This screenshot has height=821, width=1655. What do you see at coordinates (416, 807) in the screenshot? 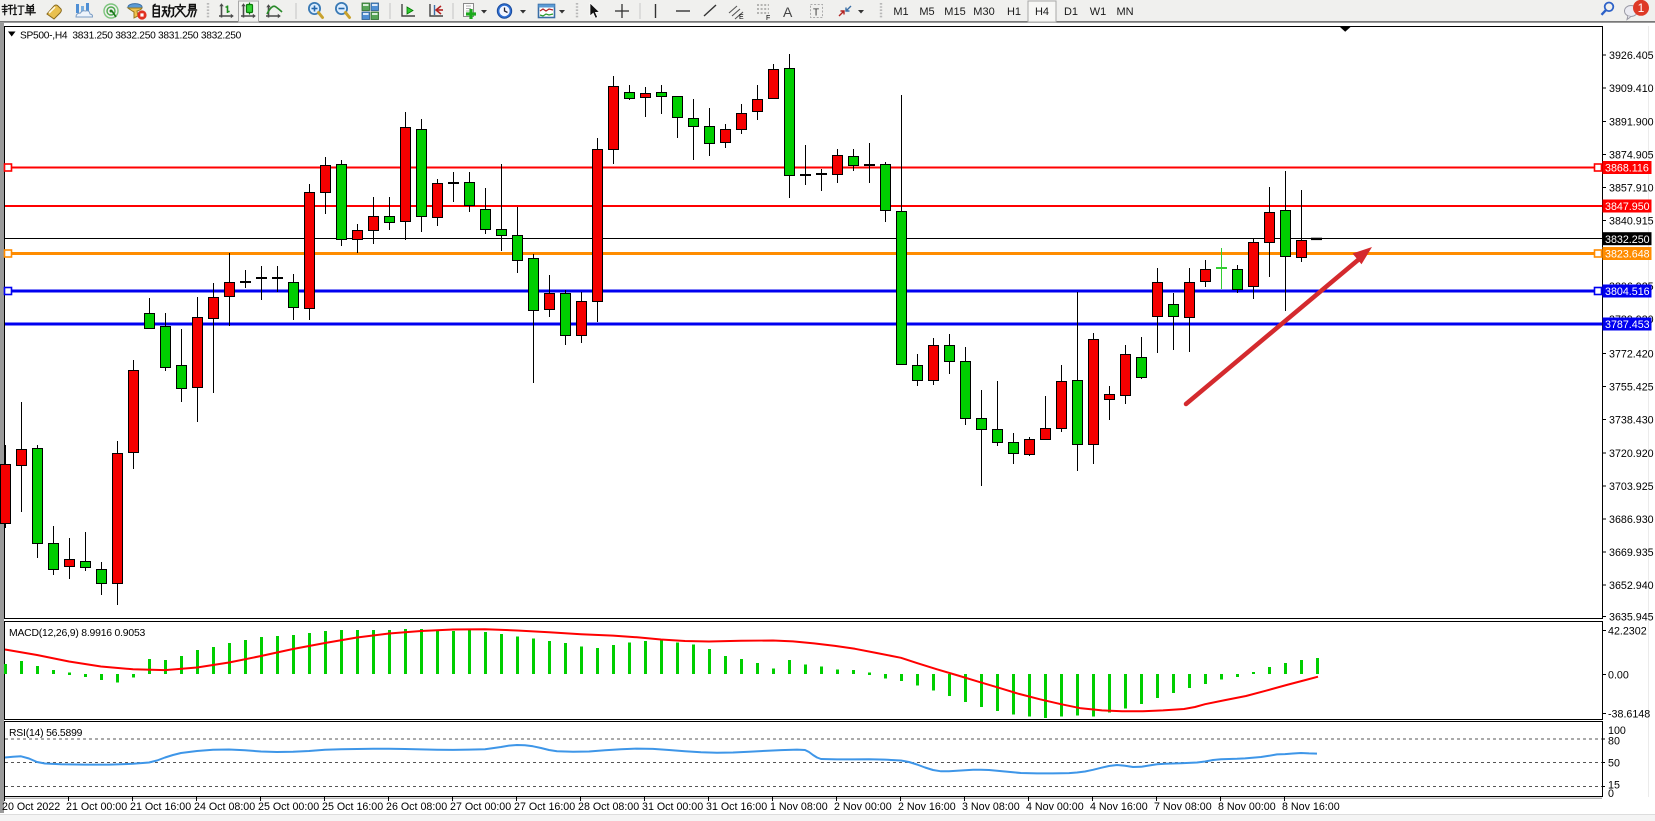
I see `svg-text: 26 Oct 08:00` at bounding box center [416, 807].